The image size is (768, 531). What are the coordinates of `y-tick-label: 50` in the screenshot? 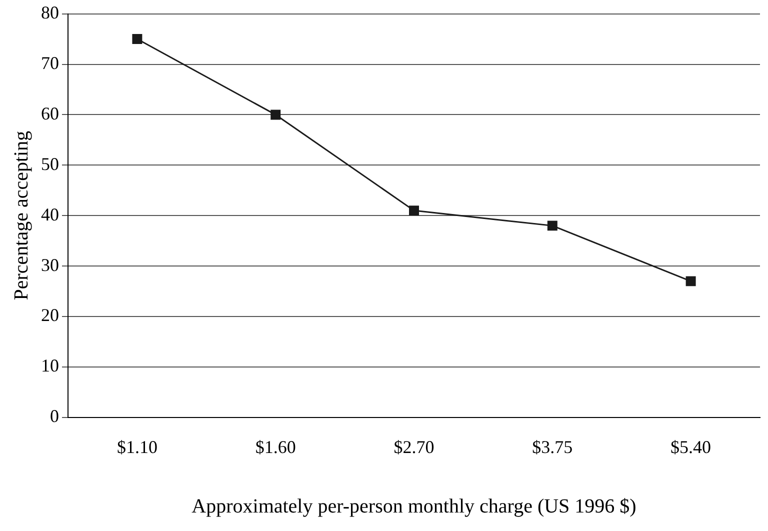 It's located at (50, 164).